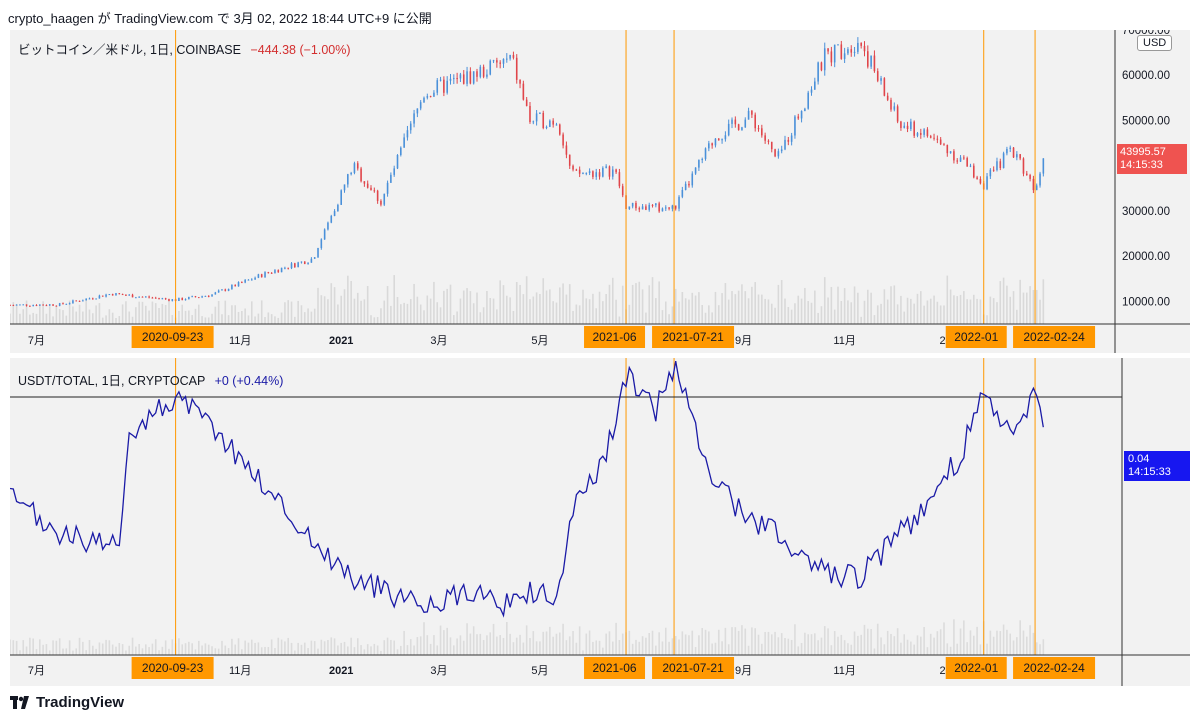 This screenshot has height=721, width=1200. Describe the element at coordinates (36, 671) in the screenshot. I see `usdt-x-tick: 7月` at that location.